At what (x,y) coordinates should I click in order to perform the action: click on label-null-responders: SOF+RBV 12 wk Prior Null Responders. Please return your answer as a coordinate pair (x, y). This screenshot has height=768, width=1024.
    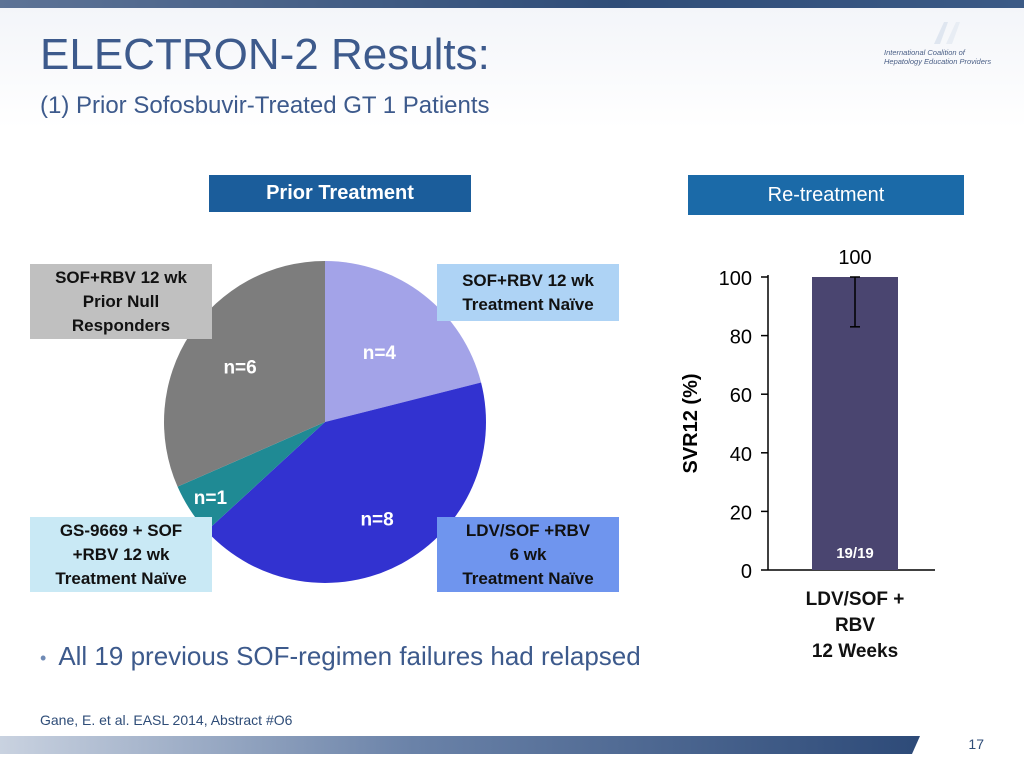
    Looking at the image, I should click on (121, 301).